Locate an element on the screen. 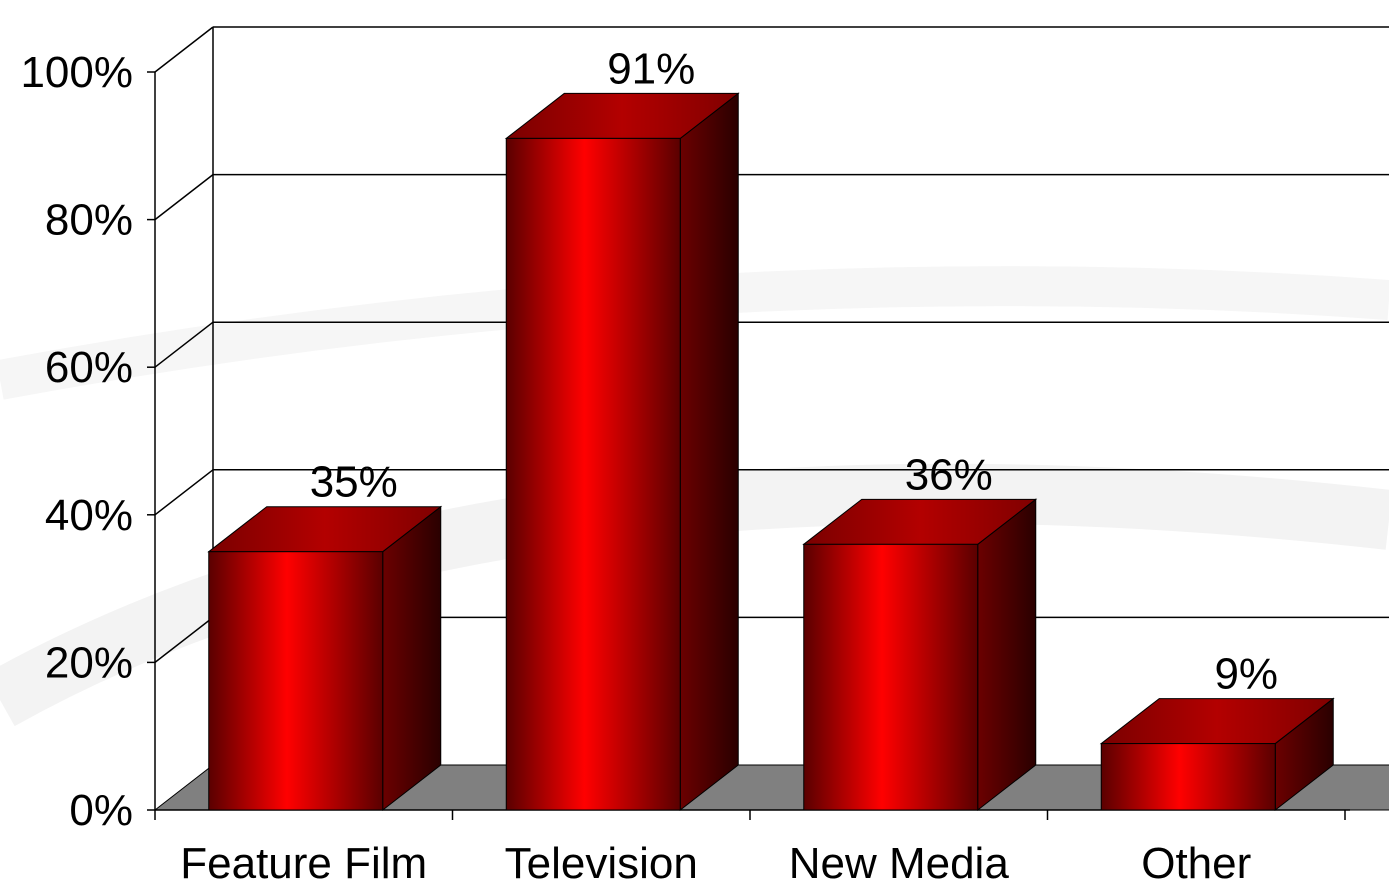  category-label: Feature Film is located at coordinates (303, 862).